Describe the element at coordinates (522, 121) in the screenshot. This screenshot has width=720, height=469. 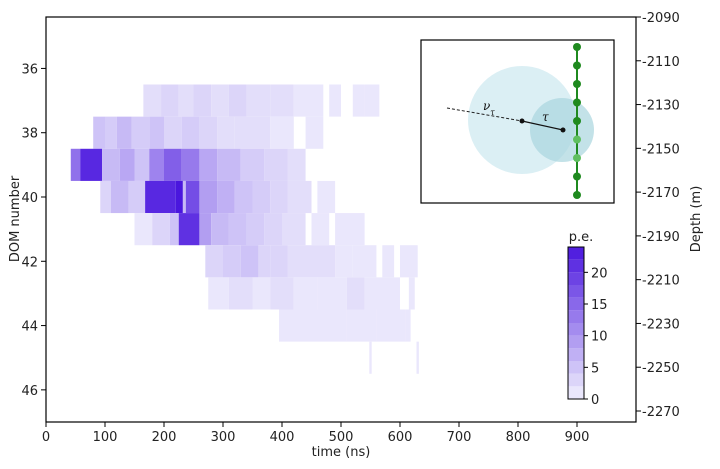
I see `vertex-point` at that location.